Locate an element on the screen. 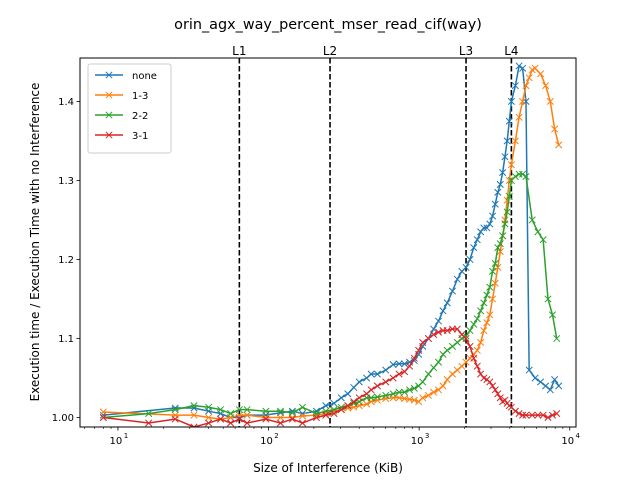 The width and height of the screenshot is (640, 480). legend-label: 3-1 is located at coordinates (140, 136).